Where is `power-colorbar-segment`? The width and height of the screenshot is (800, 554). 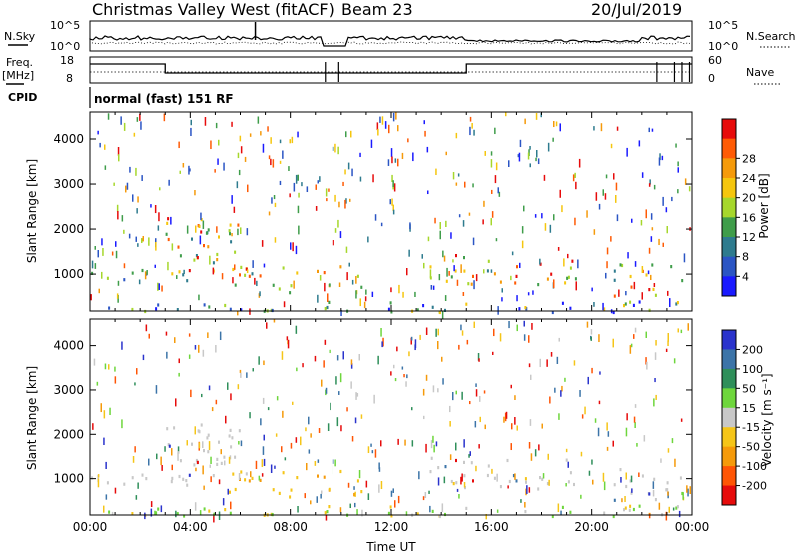 power-colorbar-segment is located at coordinates (729, 266).